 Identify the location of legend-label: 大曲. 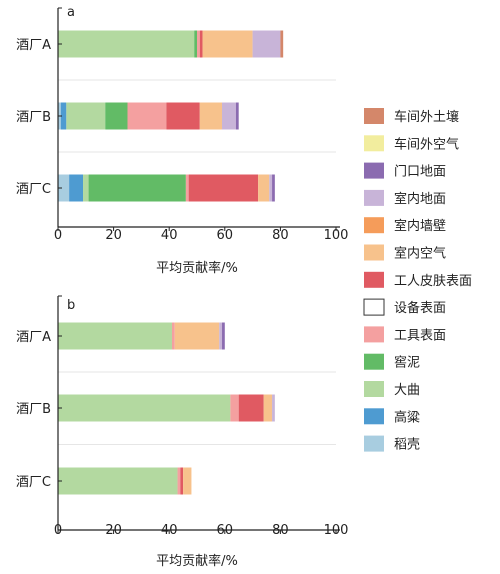
(407, 390).